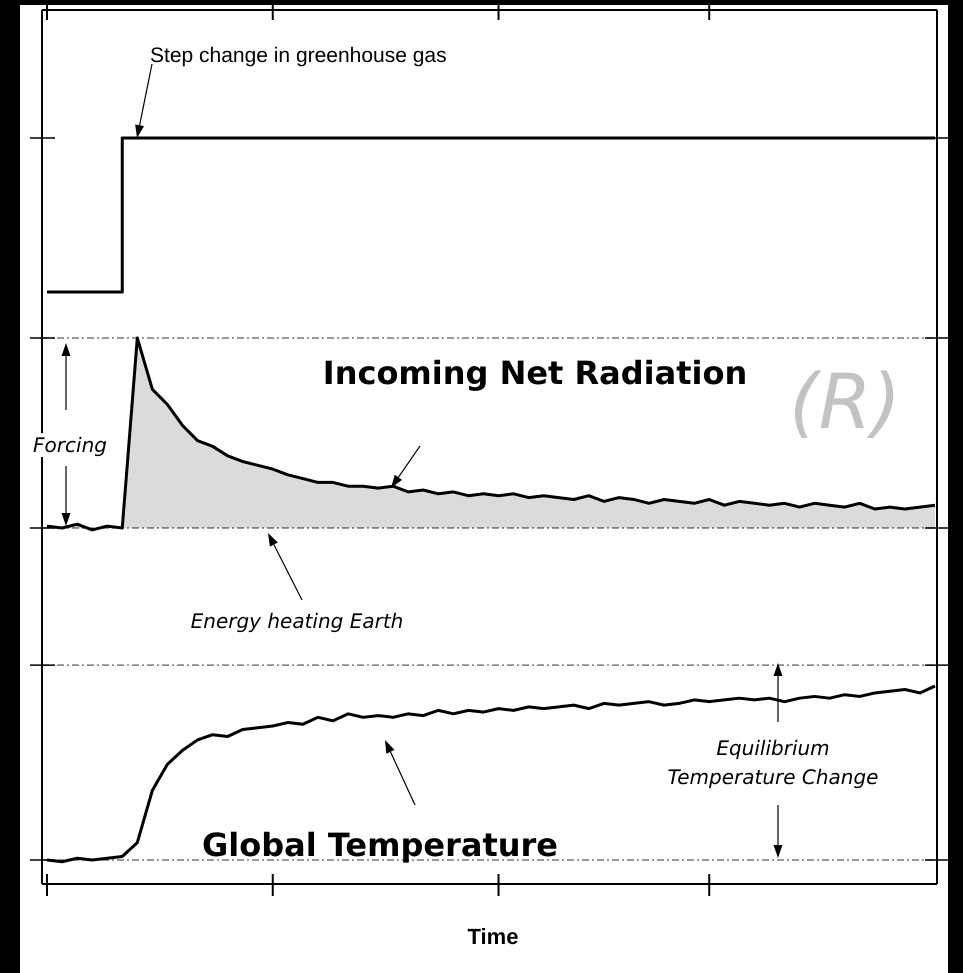 The width and height of the screenshot is (963, 973). I want to click on annotation: Equilibrium Temperature Change, so click(773, 762).